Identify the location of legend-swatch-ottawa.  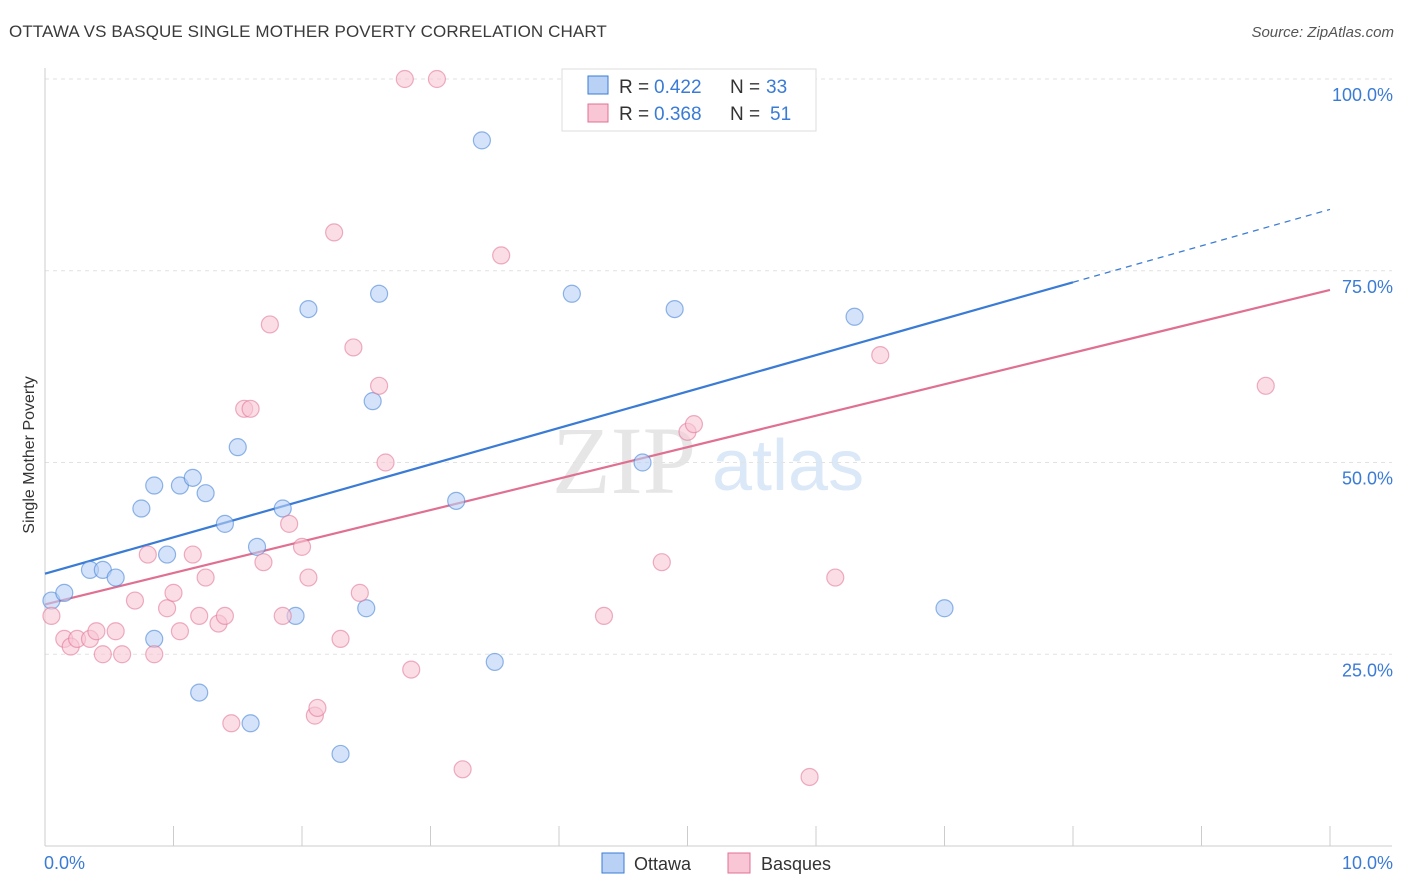
(598, 85).